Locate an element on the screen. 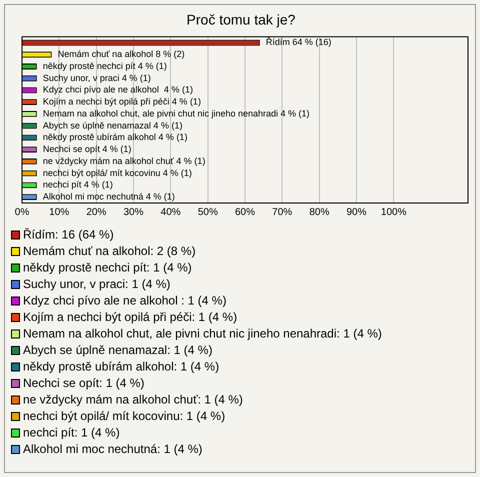 The width and height of the screenshot is (480, 477). data-label: Alkohol mi moc nechutná 4 % (1) is located at coordinates (108, 197).